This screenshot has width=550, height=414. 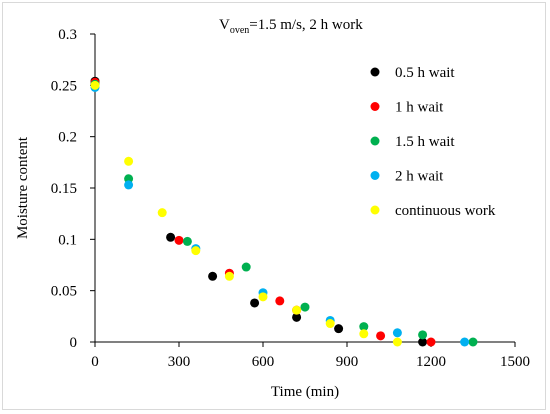 I want to click on legend-label: 1 h wait, so click(x=419, y=108).